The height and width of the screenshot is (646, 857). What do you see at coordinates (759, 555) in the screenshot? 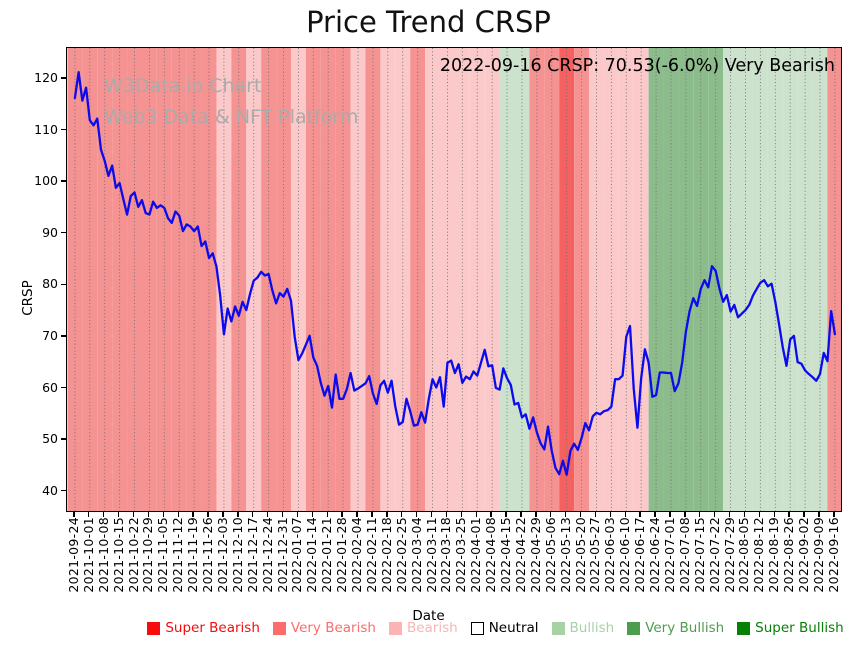
I see `x-tick-label: 2022-08-12` at bounding box center [759, 555].